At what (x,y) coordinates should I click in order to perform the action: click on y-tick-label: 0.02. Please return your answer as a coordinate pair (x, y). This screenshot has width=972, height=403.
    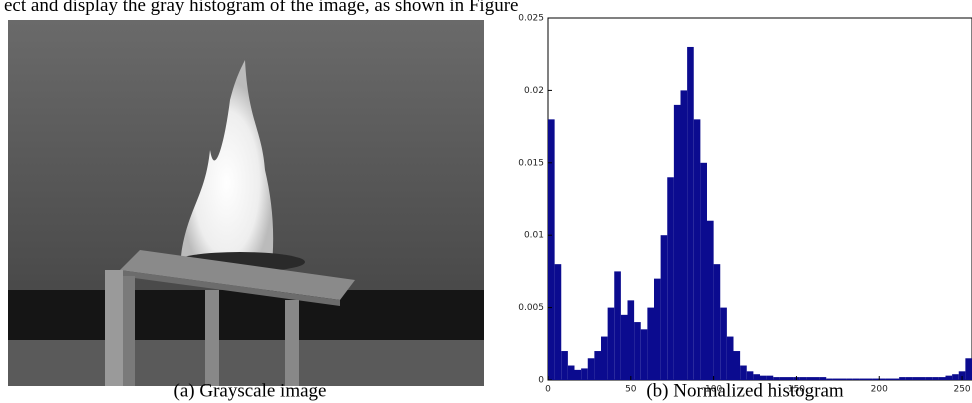
    Looking at the image, I should click on (534, 91).